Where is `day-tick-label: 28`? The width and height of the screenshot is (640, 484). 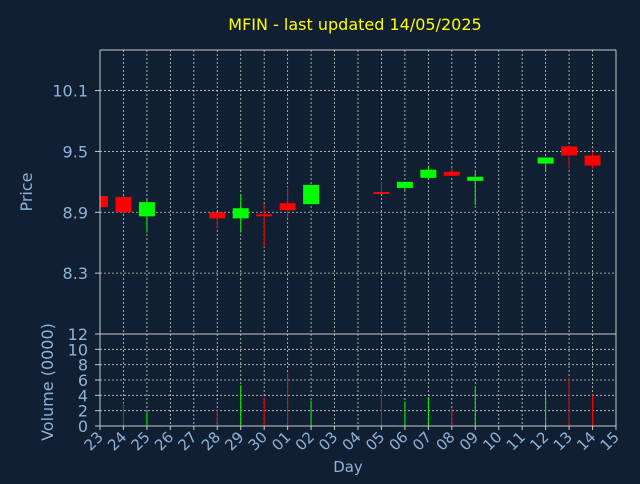
day-tick-label: 28 is located at coordinates (211, 441).